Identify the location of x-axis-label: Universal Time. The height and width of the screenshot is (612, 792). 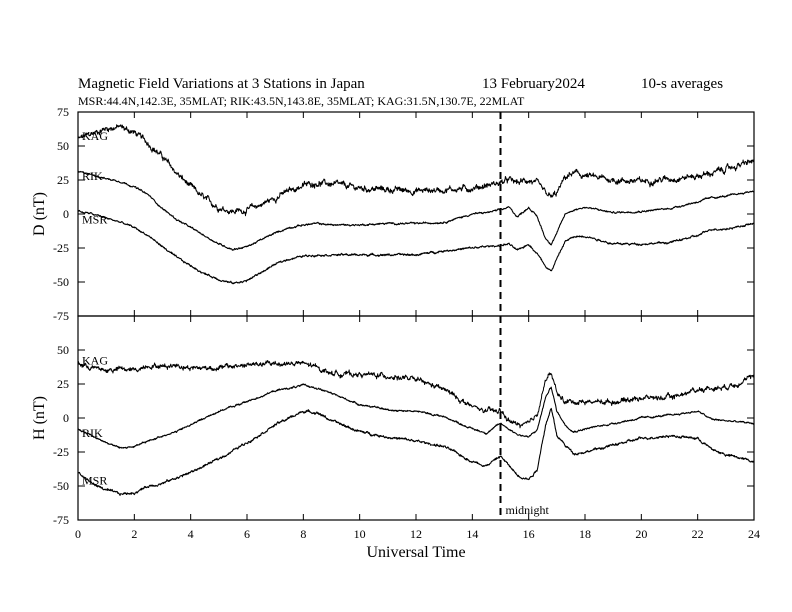
(415, 552).